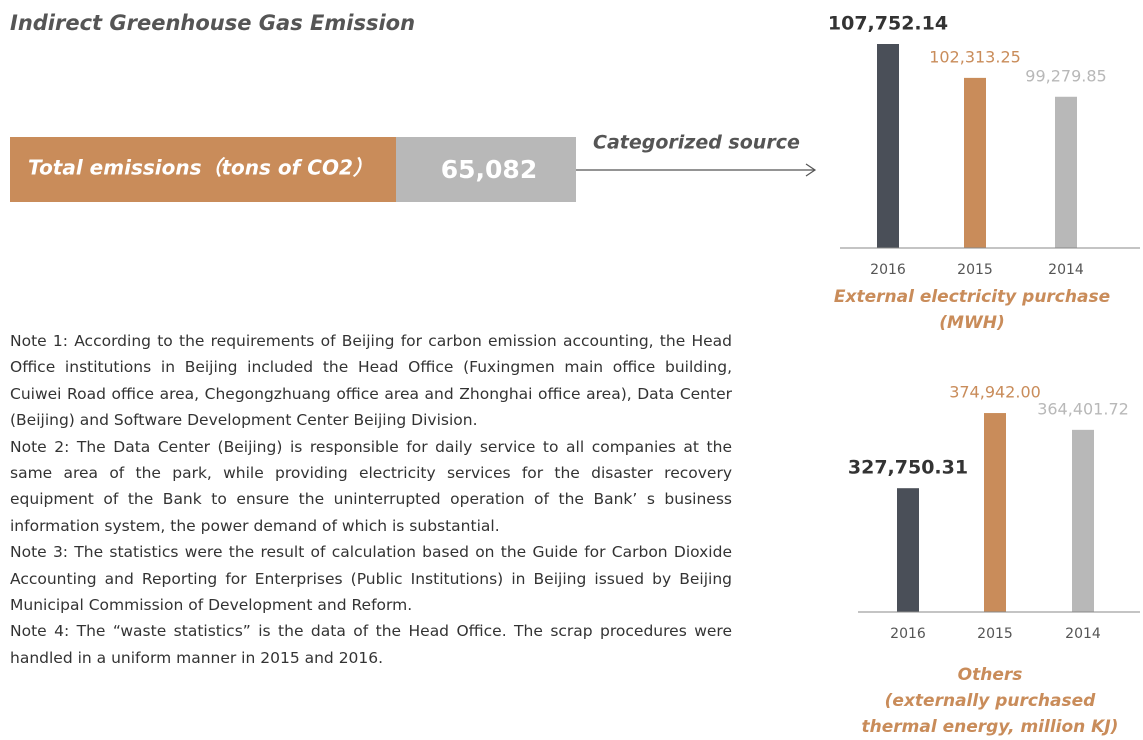 This screenshot has height=740, width=1143. What do you see at coordinates (200, 168) in the screenshot?
I see `total-label: Total emissions（tons of CO2）` at bounding box center [200, 168].